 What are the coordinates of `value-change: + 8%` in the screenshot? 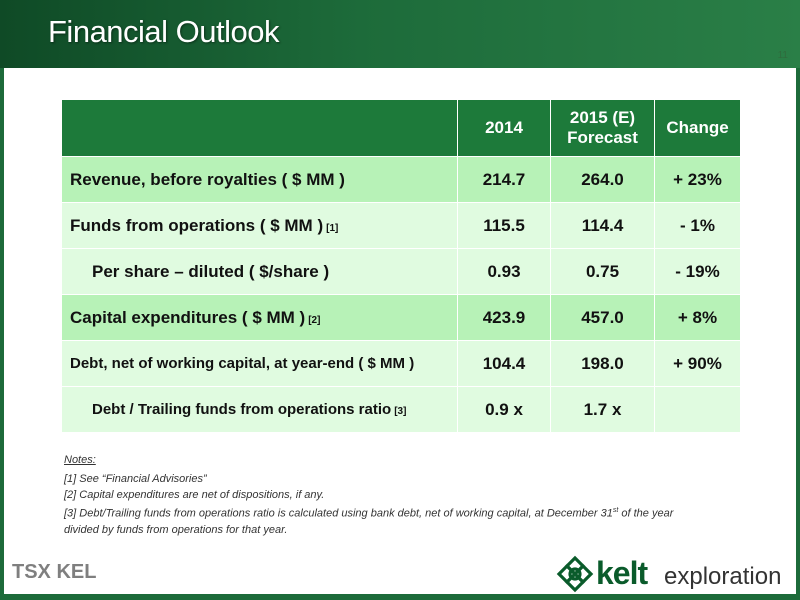 It's located at (697, 317).